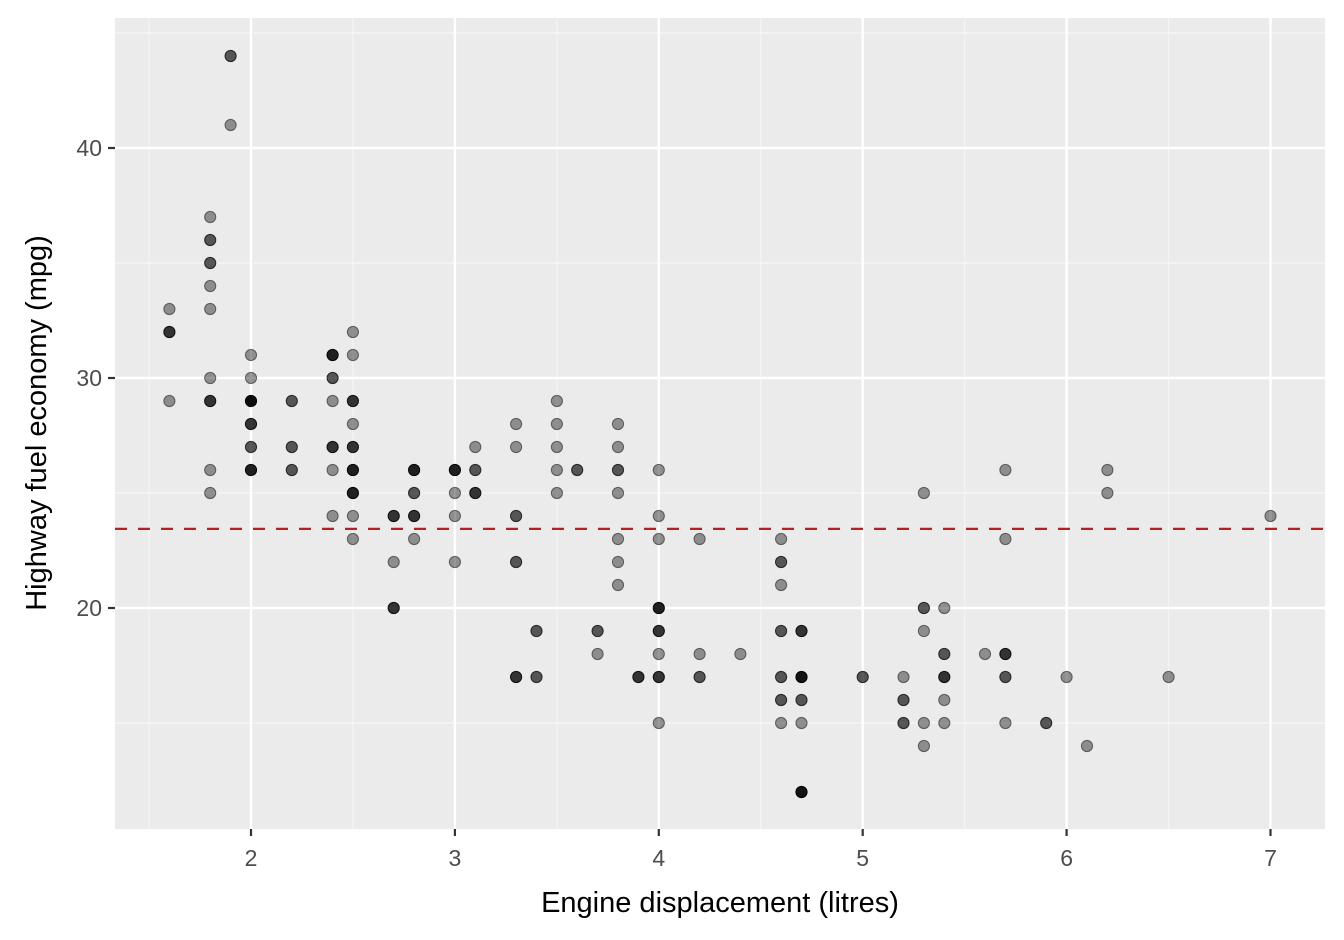 This screenshot has width=1344, height=940. What do you see at coordinates (720, 903) in the screenshot?
I see `x-axis-title: Engine displacement (litres)` at bounding box center [720, 903].